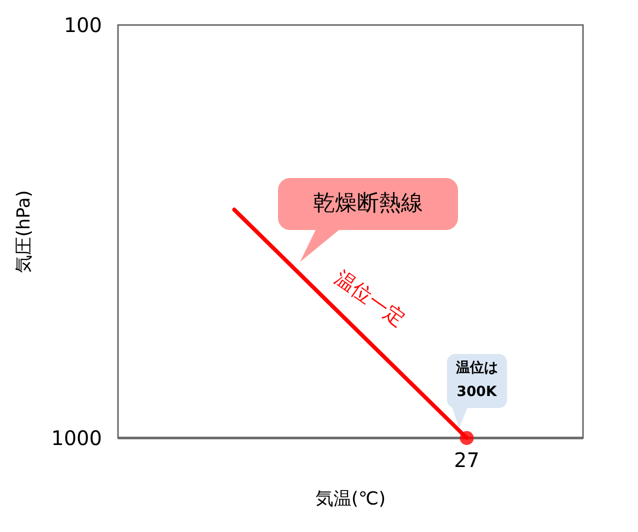 The image size is (638, 532). Describe the element at coordinates (24, 231) in the screenshot. I see `y-axis-title: 気圧(hPa)` at that location.